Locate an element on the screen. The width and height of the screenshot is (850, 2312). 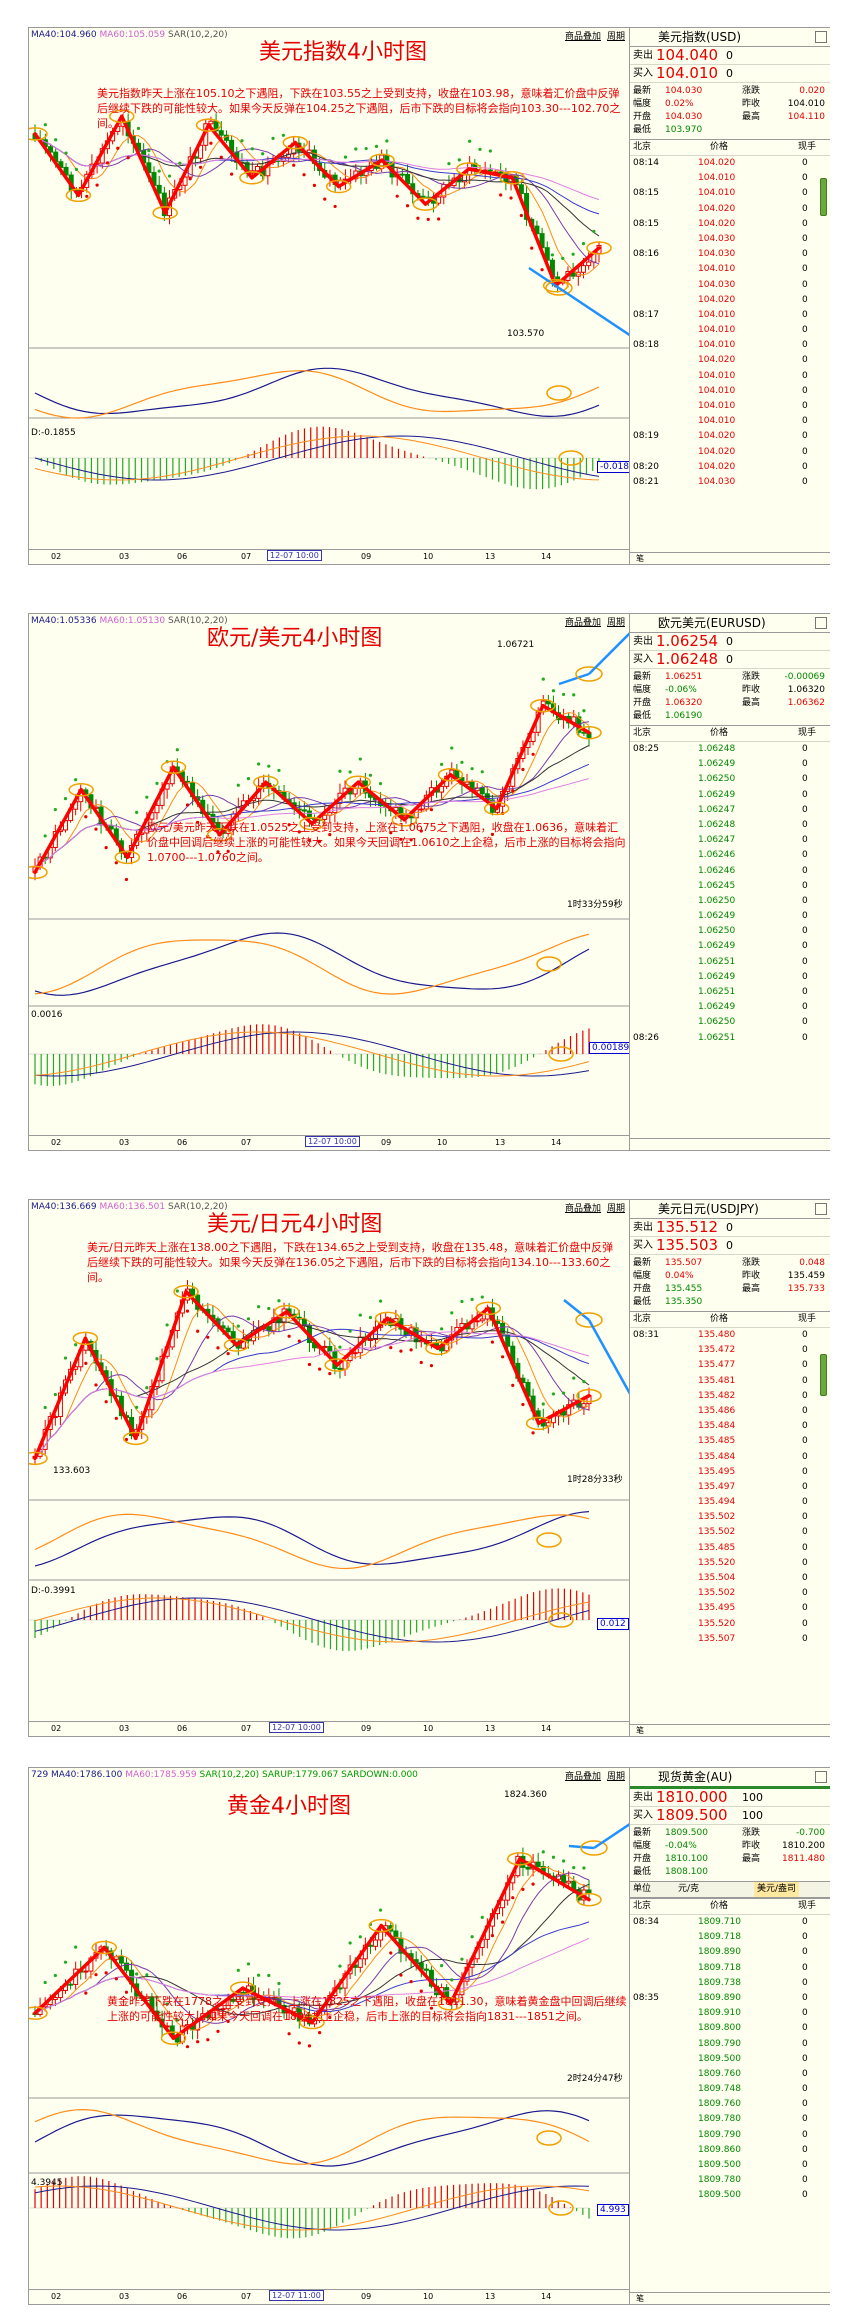
tick-price: 135.481 is located at coordinates (717, 1380).